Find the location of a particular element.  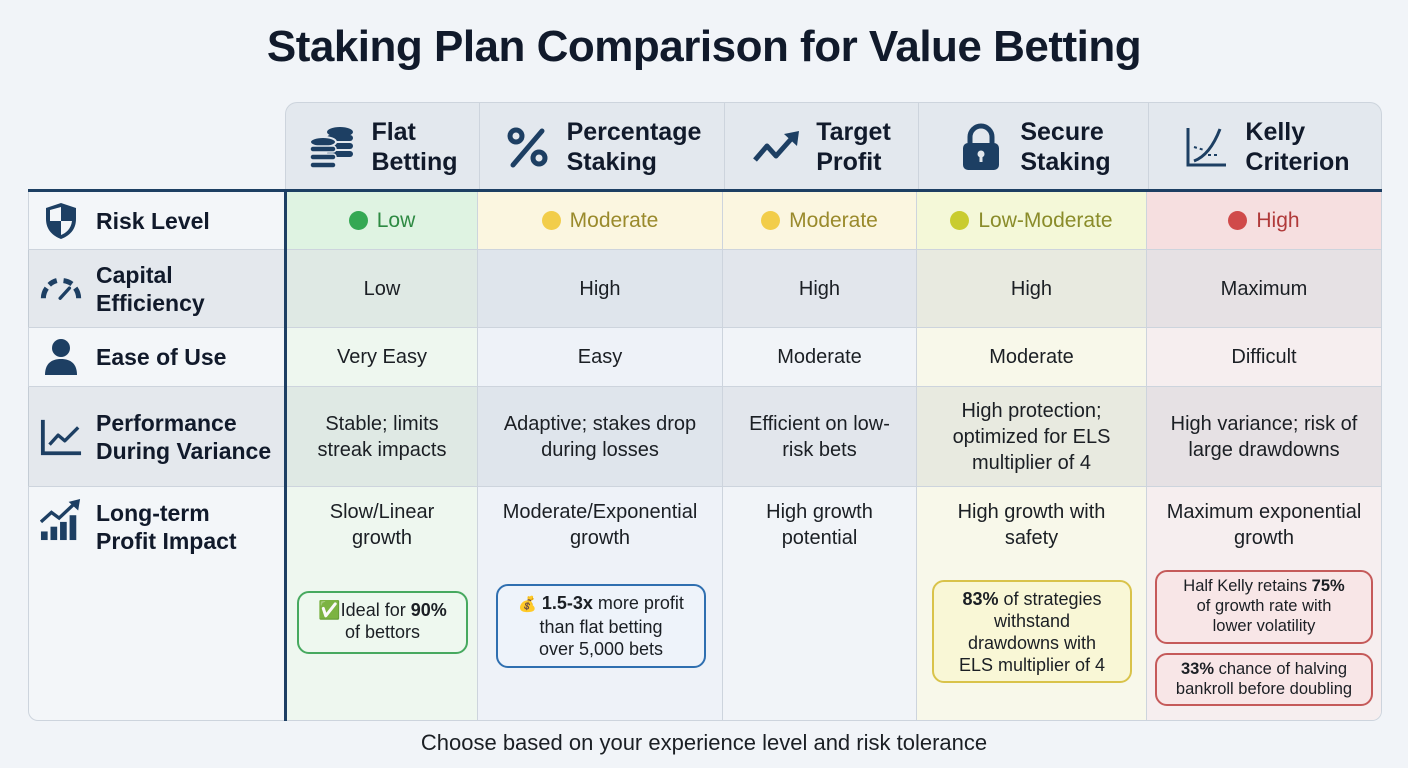

status-dot-green is located at coordinates (358, 220).